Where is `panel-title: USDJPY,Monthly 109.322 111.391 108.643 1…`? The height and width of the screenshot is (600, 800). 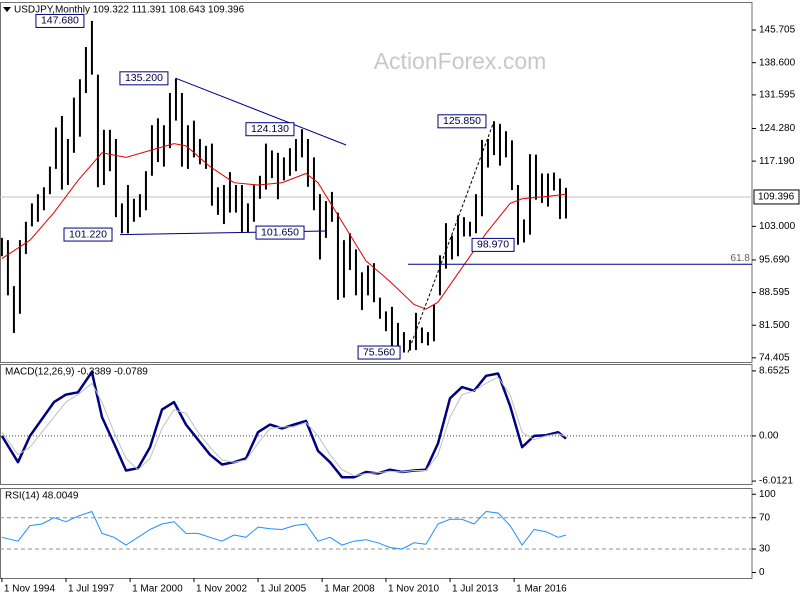 panel-title: USDJPY,Monthly 109.322 111.391 108.643 1… is located at coordinates (129, 10).